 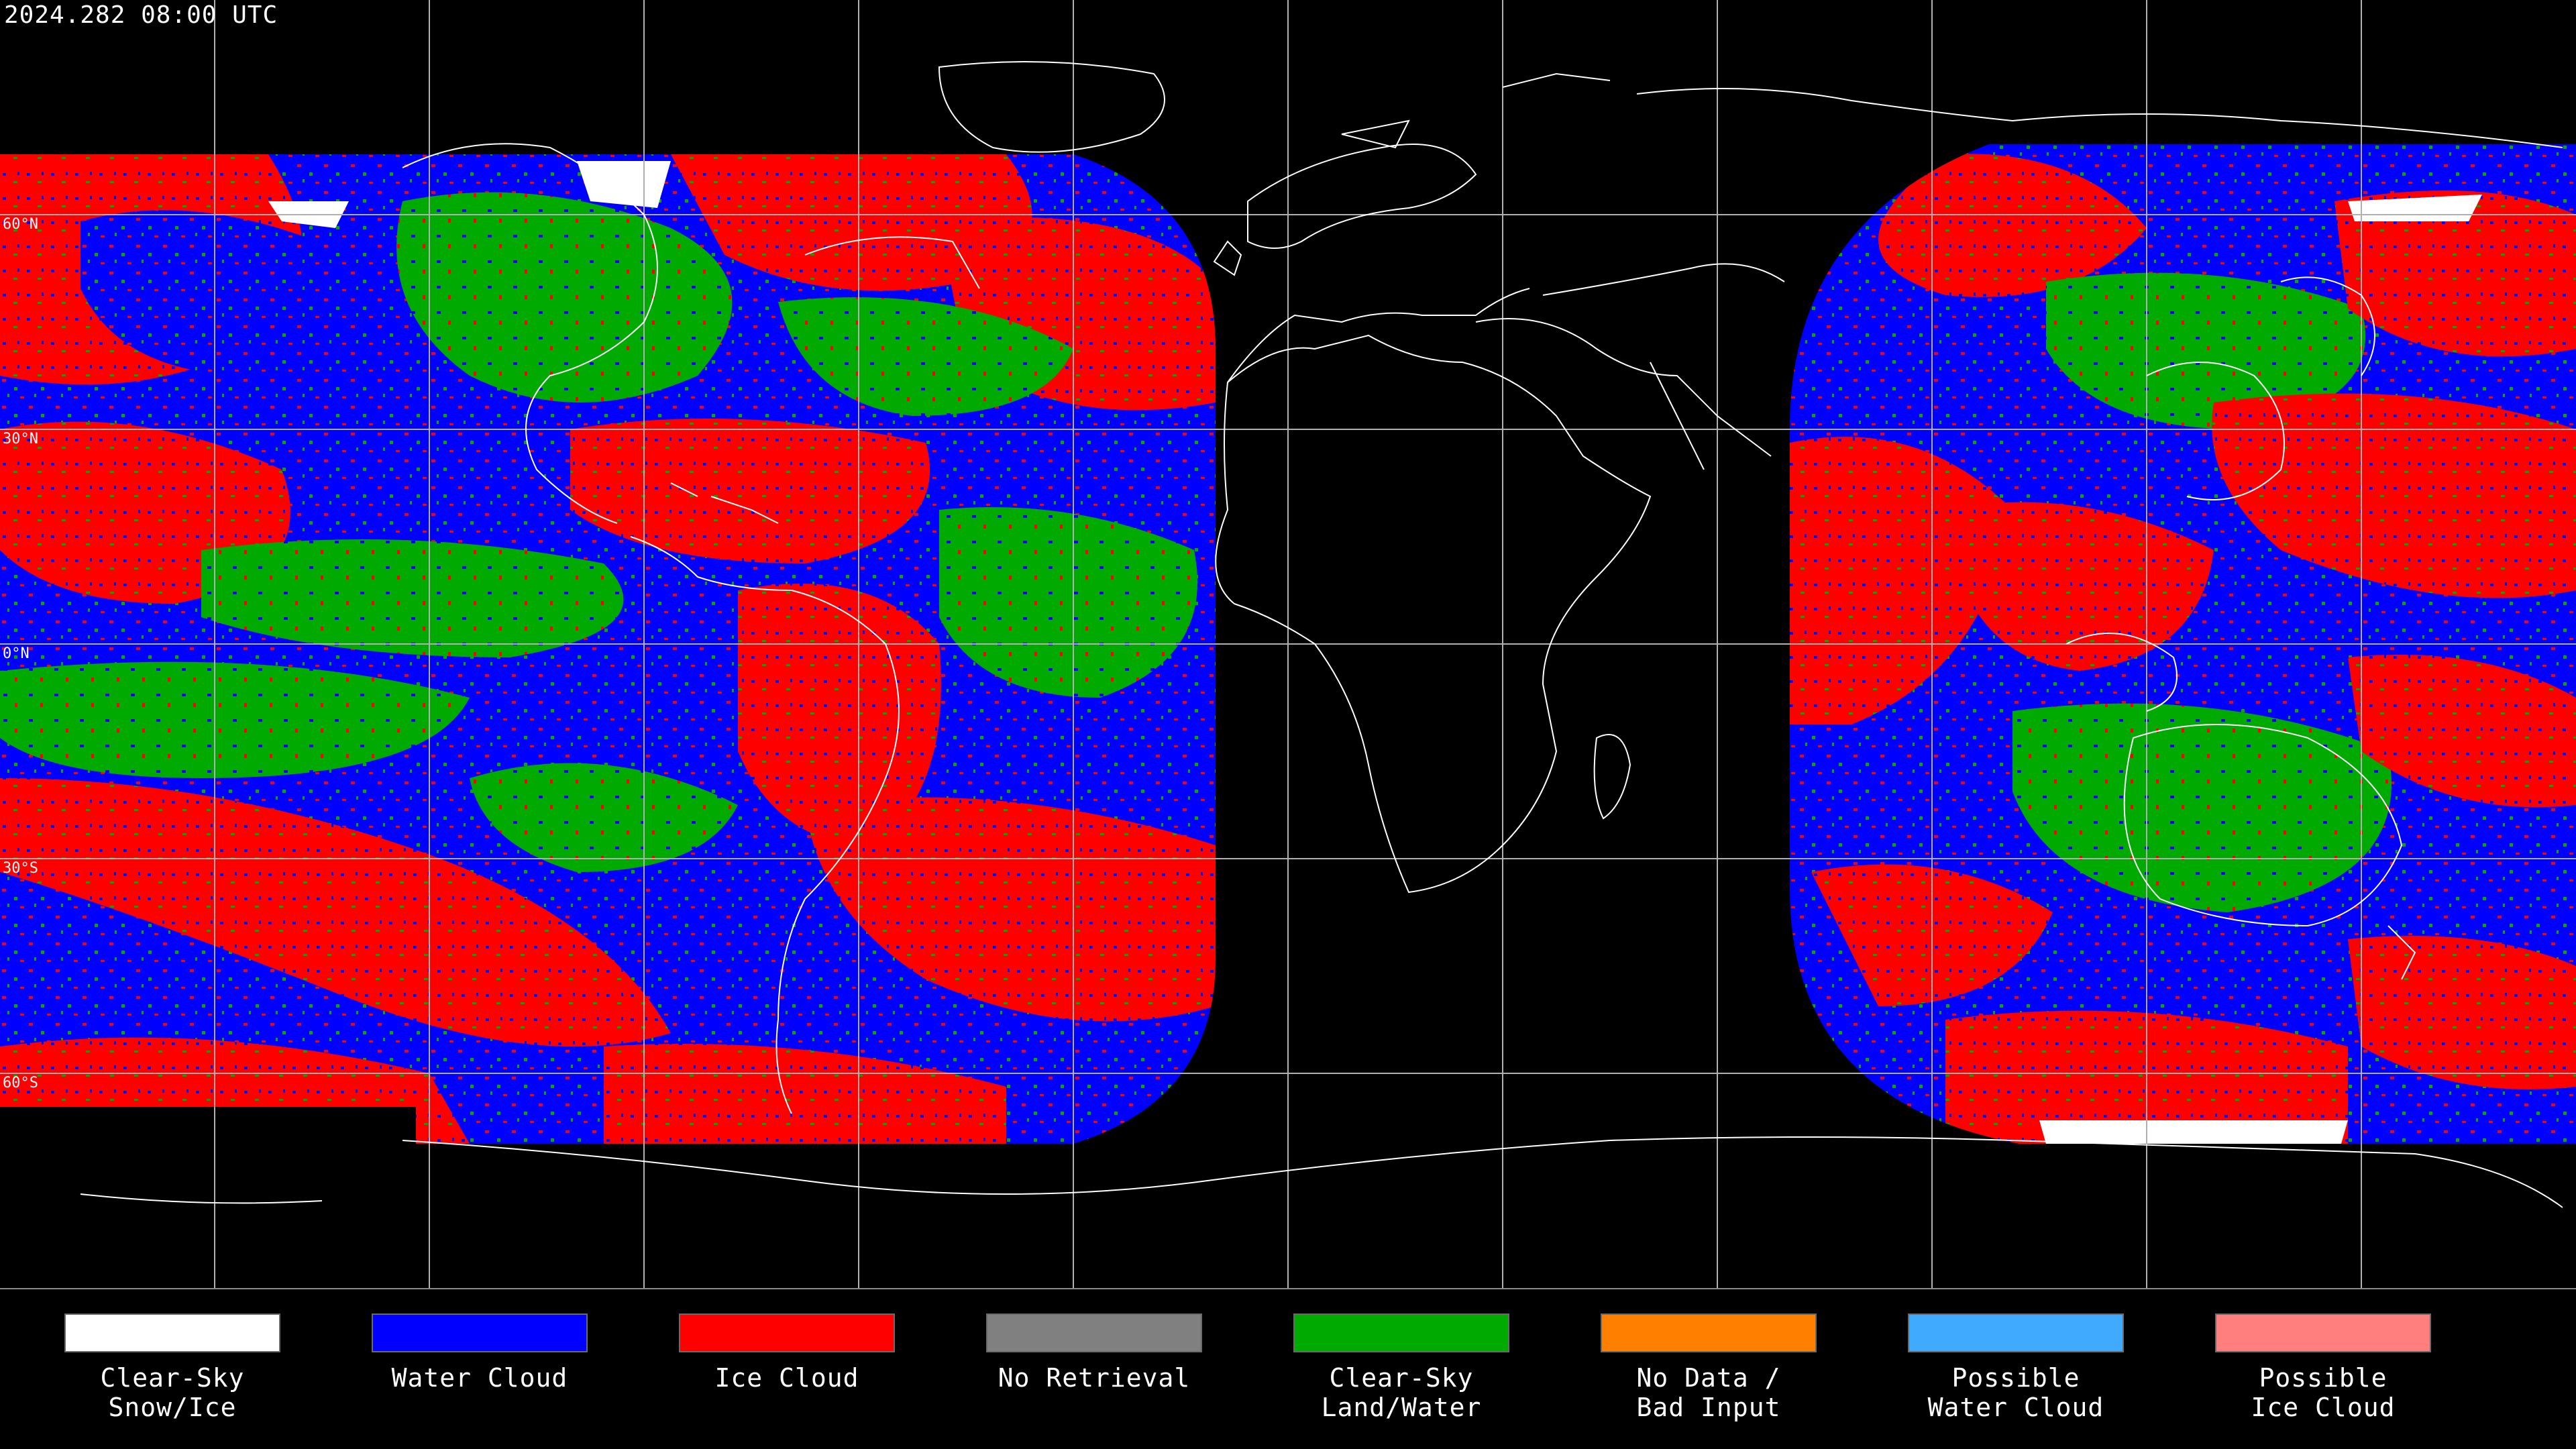 What do you see at coordinates (20, 224) in the screenshot?
I see `lat-label-60n: 60°N` at bounding box center [20, 224].